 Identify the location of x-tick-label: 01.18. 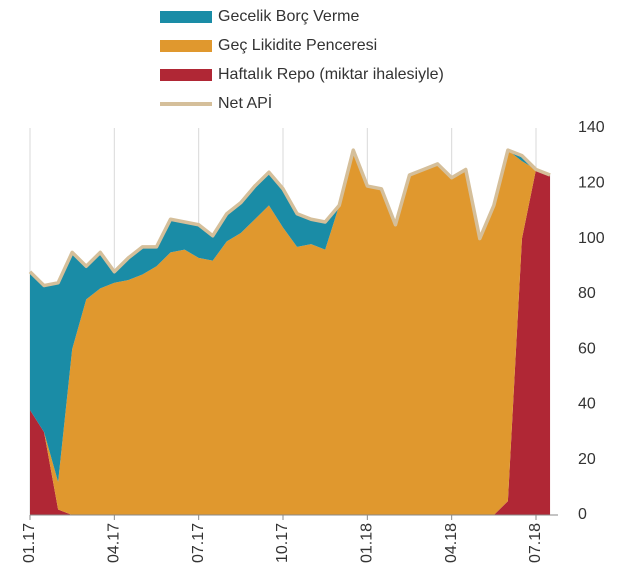
(367, 543).